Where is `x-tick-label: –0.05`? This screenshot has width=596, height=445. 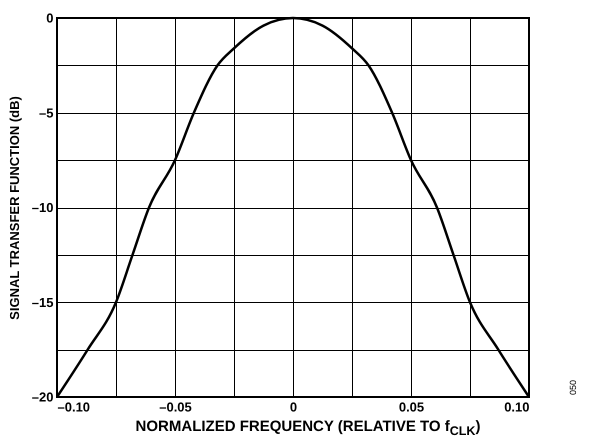
x-tick-label: –0.05 is located at coordinates (175, 407).